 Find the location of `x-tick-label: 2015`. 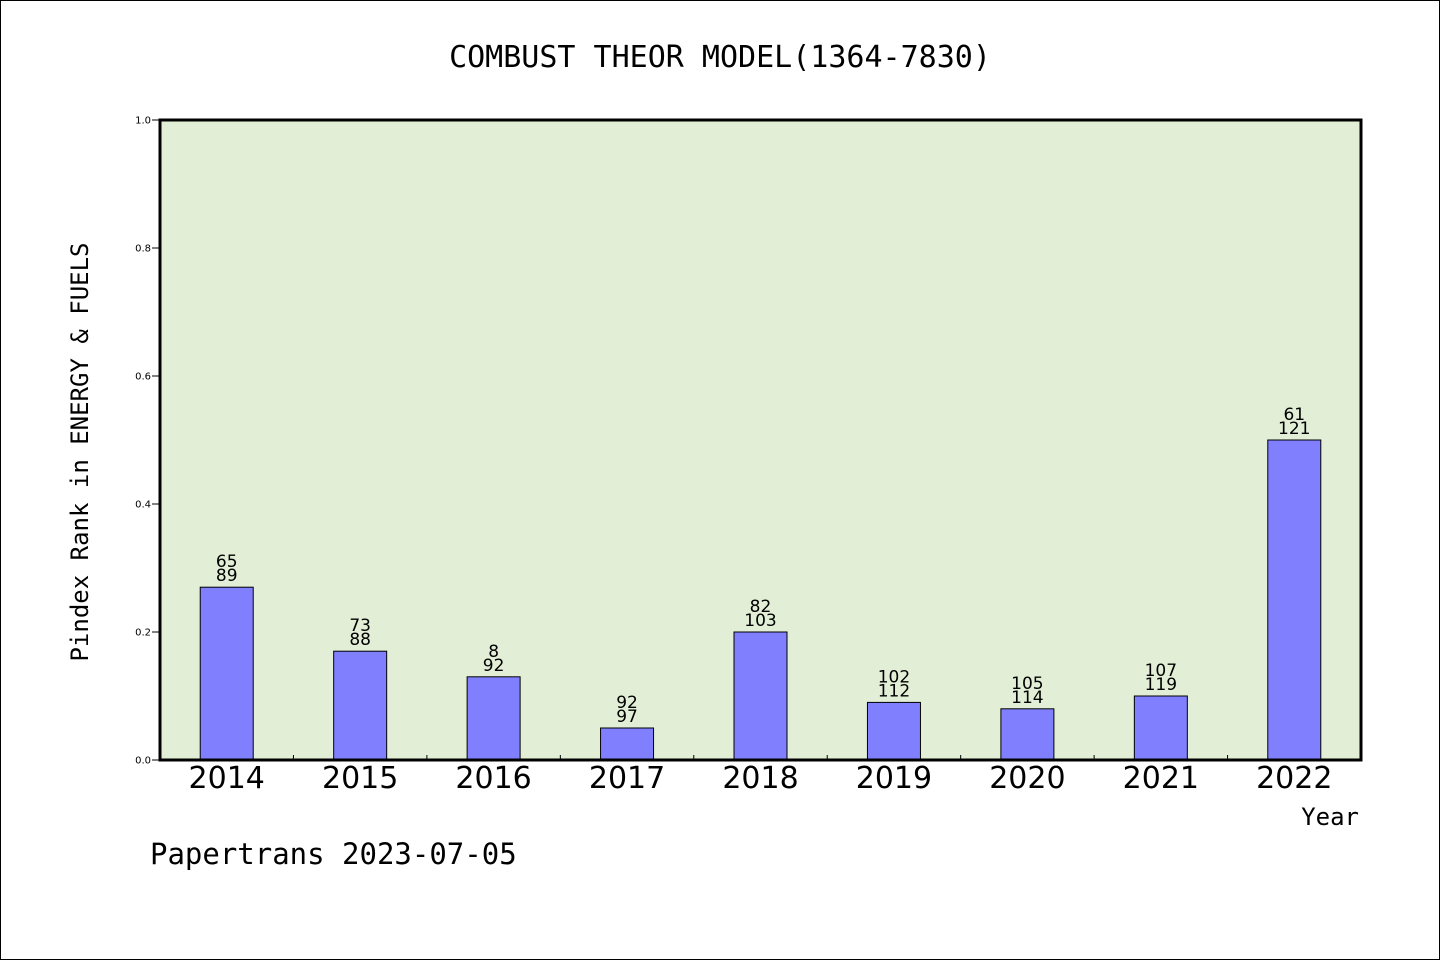

x-tick-label: 2015 is located at coordinates (360, 778).